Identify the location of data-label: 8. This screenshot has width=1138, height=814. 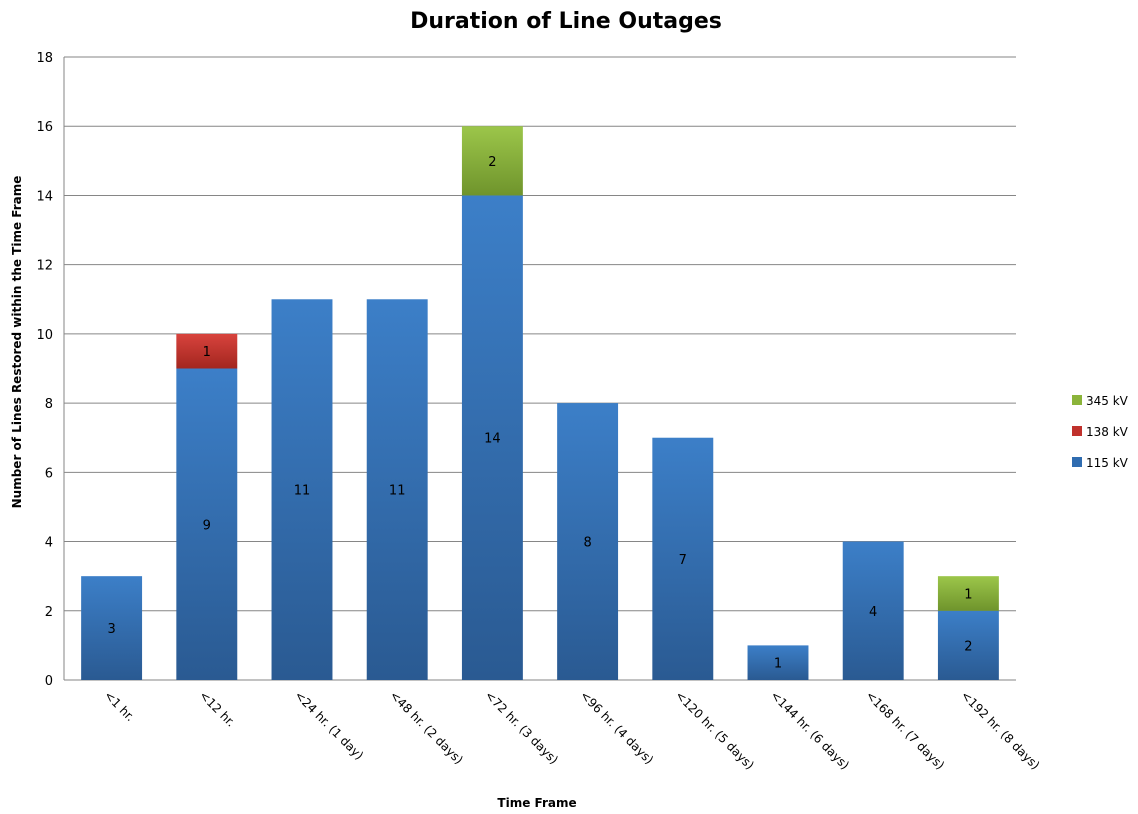
(587, 543).